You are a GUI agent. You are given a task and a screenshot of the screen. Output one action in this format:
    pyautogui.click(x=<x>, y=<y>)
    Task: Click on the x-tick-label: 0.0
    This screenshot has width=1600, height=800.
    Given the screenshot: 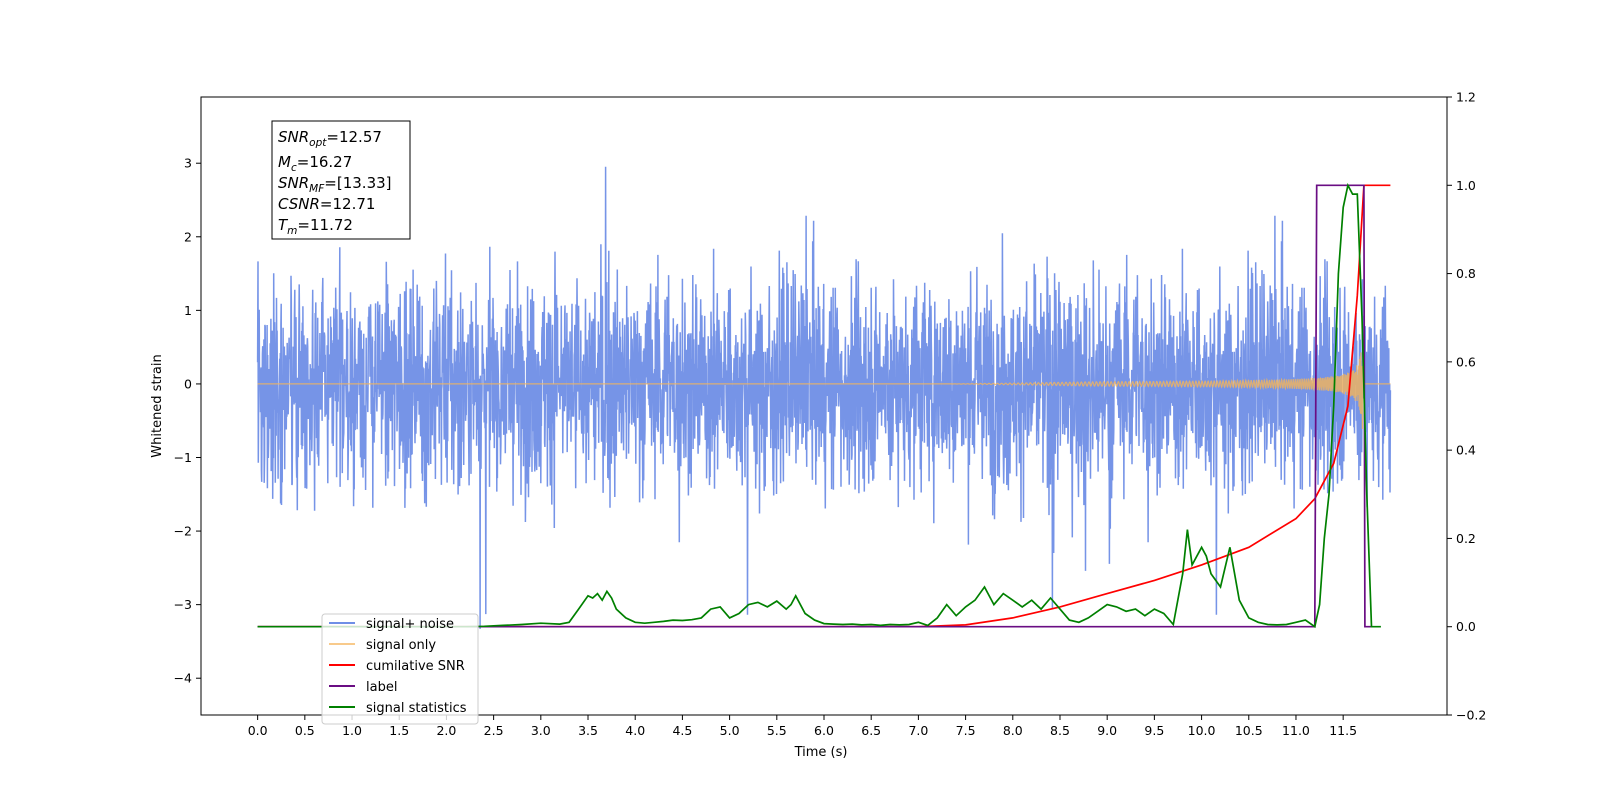 What is the action you would take?
    pyautogui.click(x=258, y=730)
    